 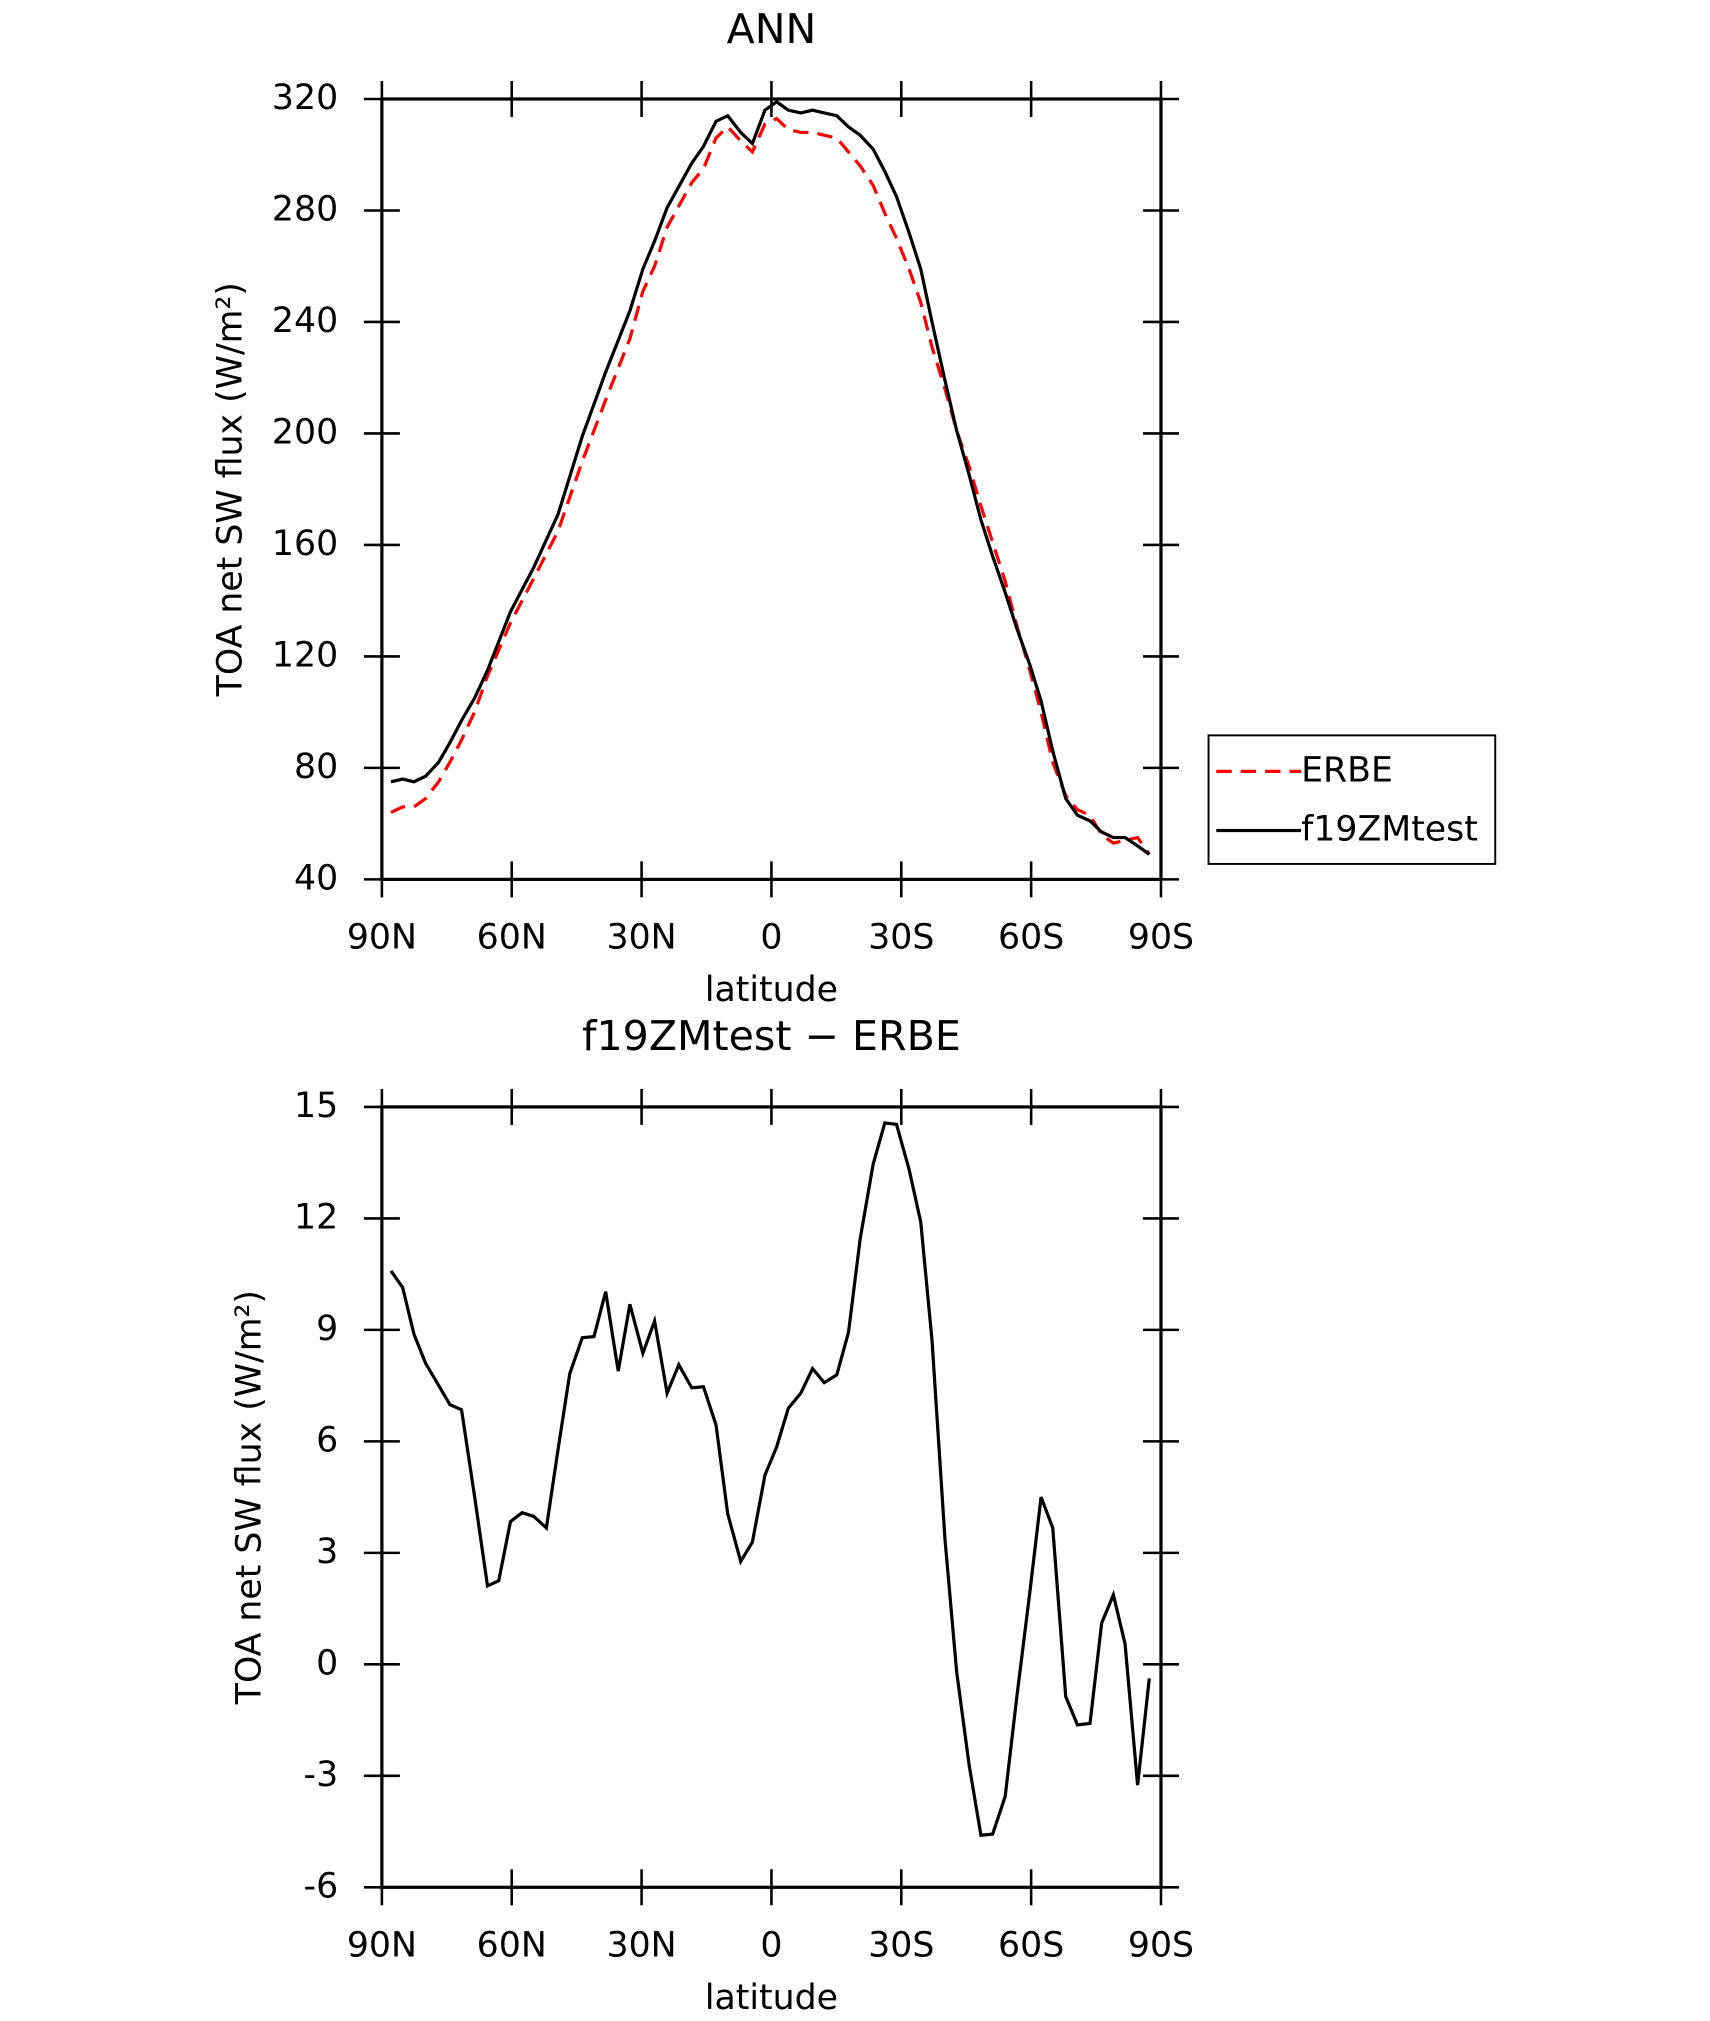 What do you see at coordinates (1347, 770) in the screenshot?
I see `legend-label: ERBE` at bounding box center [1347, 770].